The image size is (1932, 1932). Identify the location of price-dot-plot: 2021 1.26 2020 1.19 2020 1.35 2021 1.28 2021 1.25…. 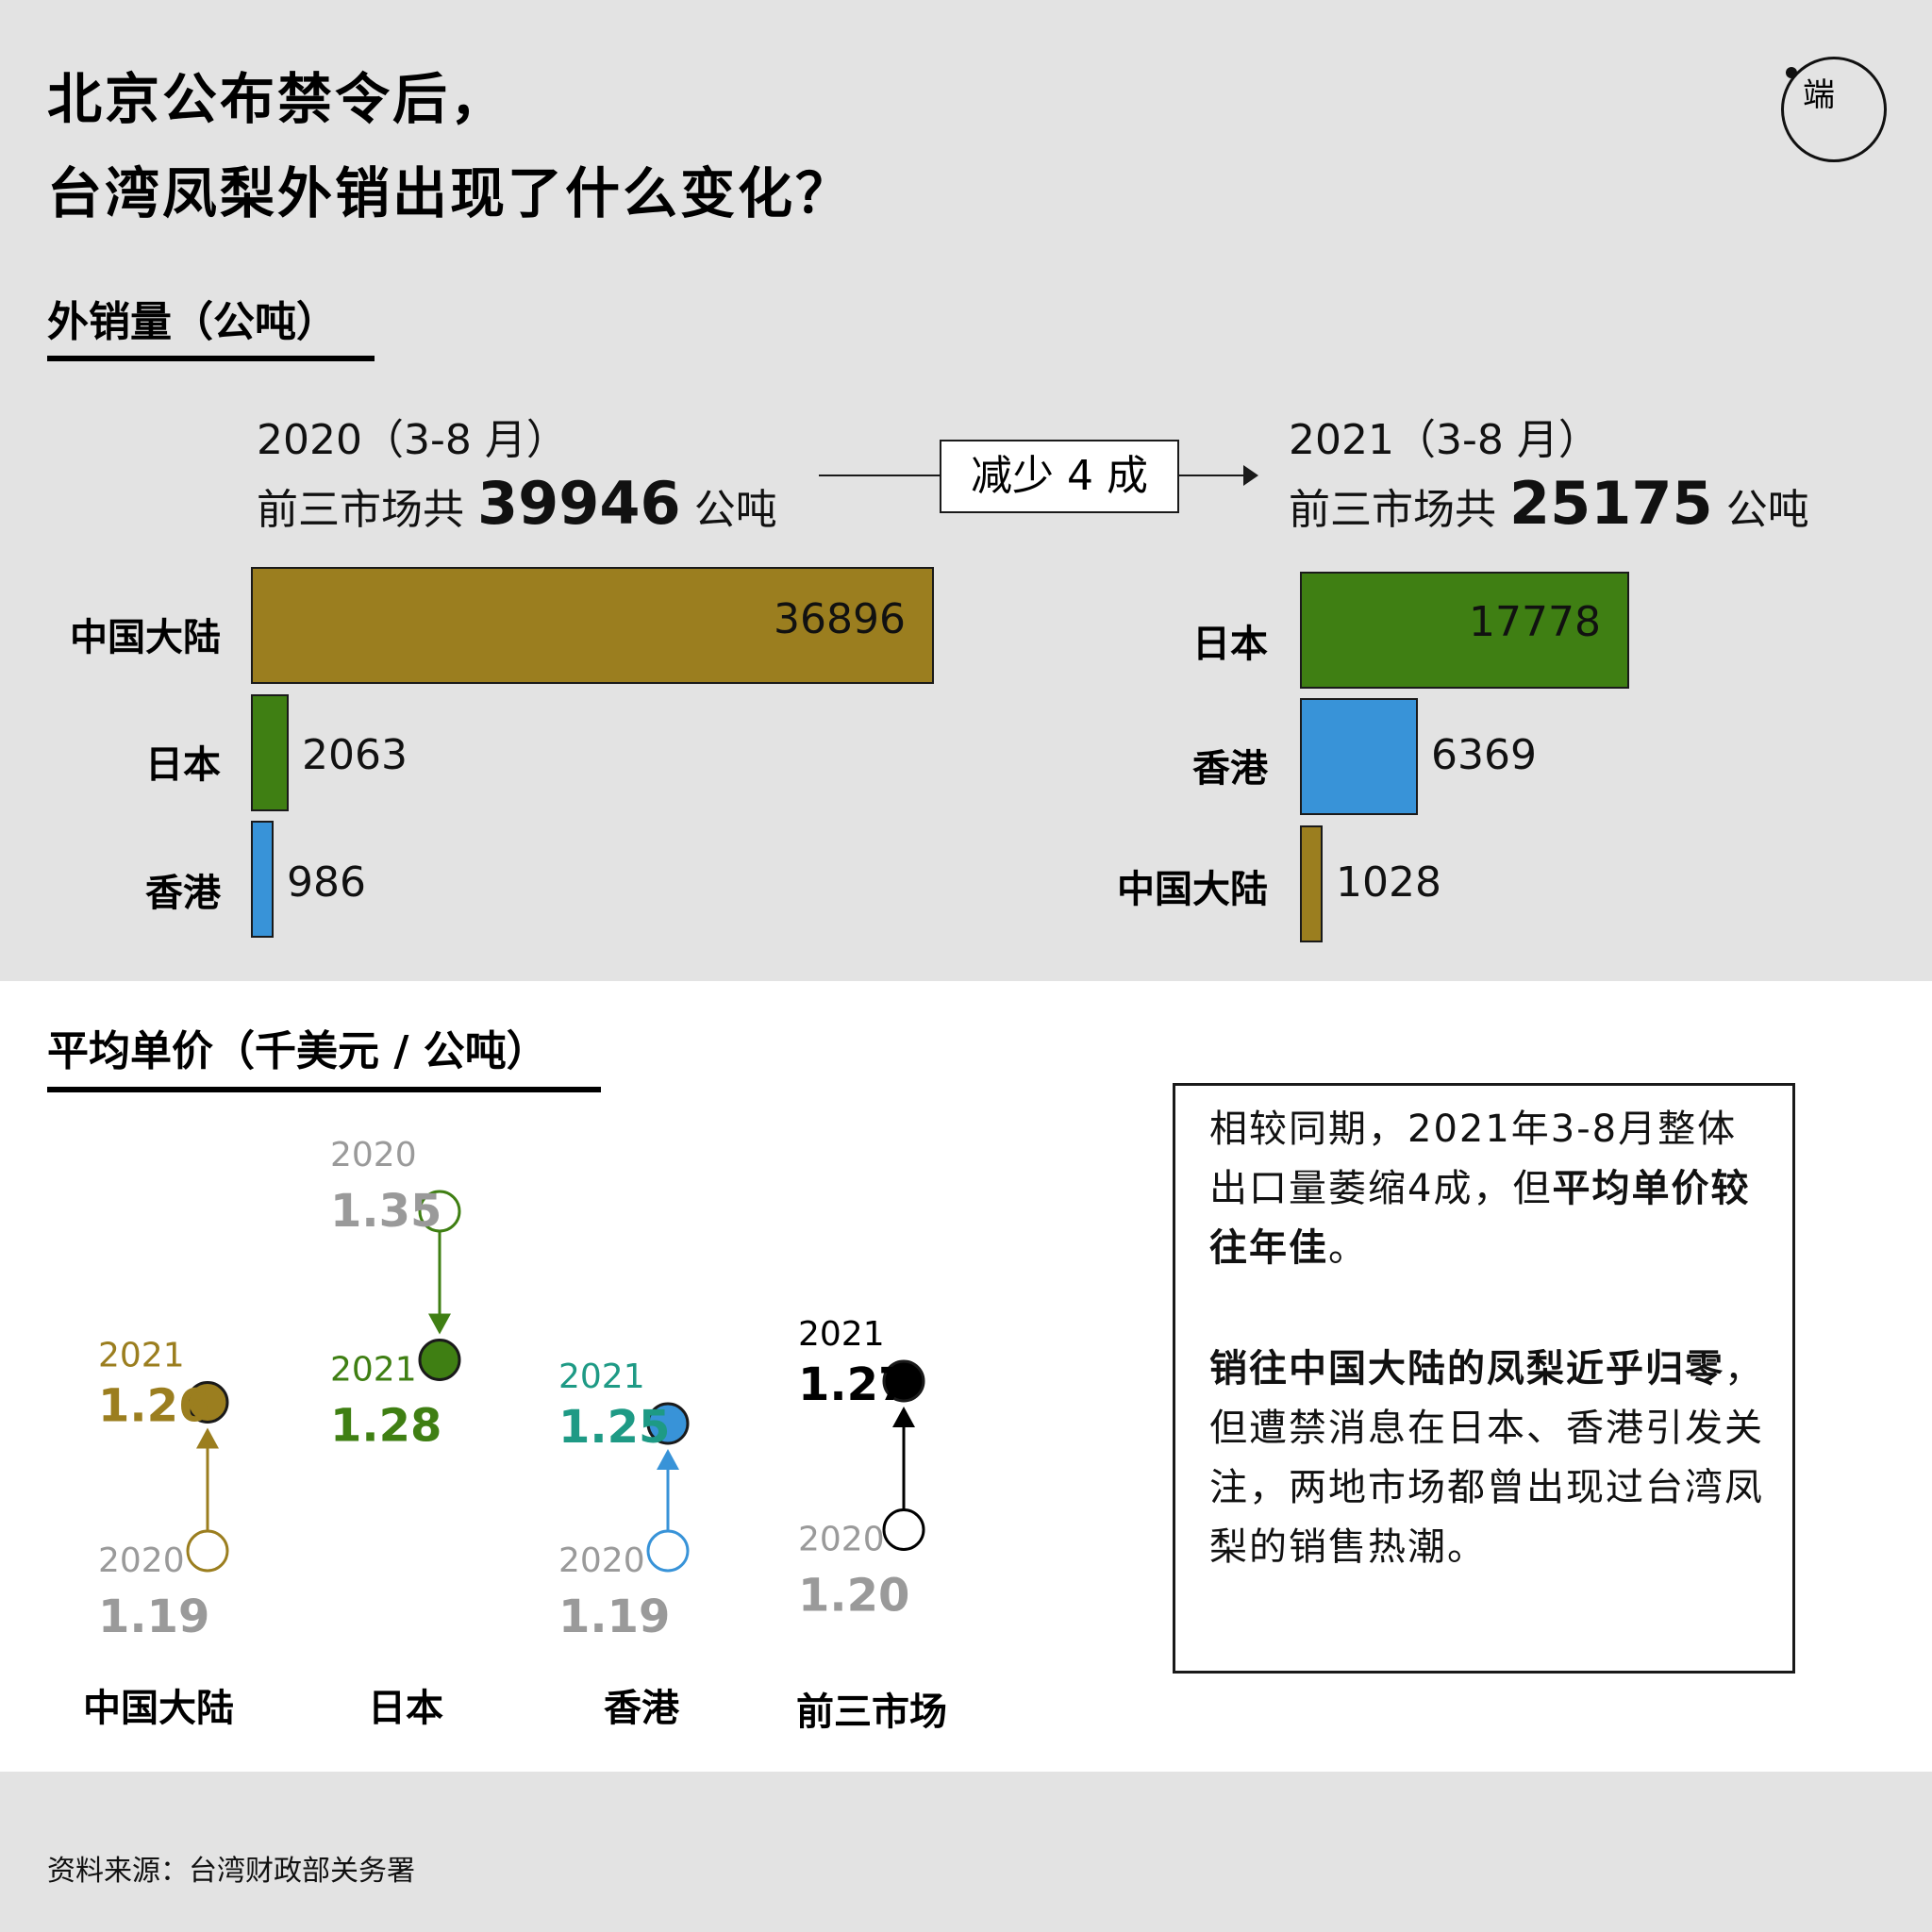
(512, 1390).